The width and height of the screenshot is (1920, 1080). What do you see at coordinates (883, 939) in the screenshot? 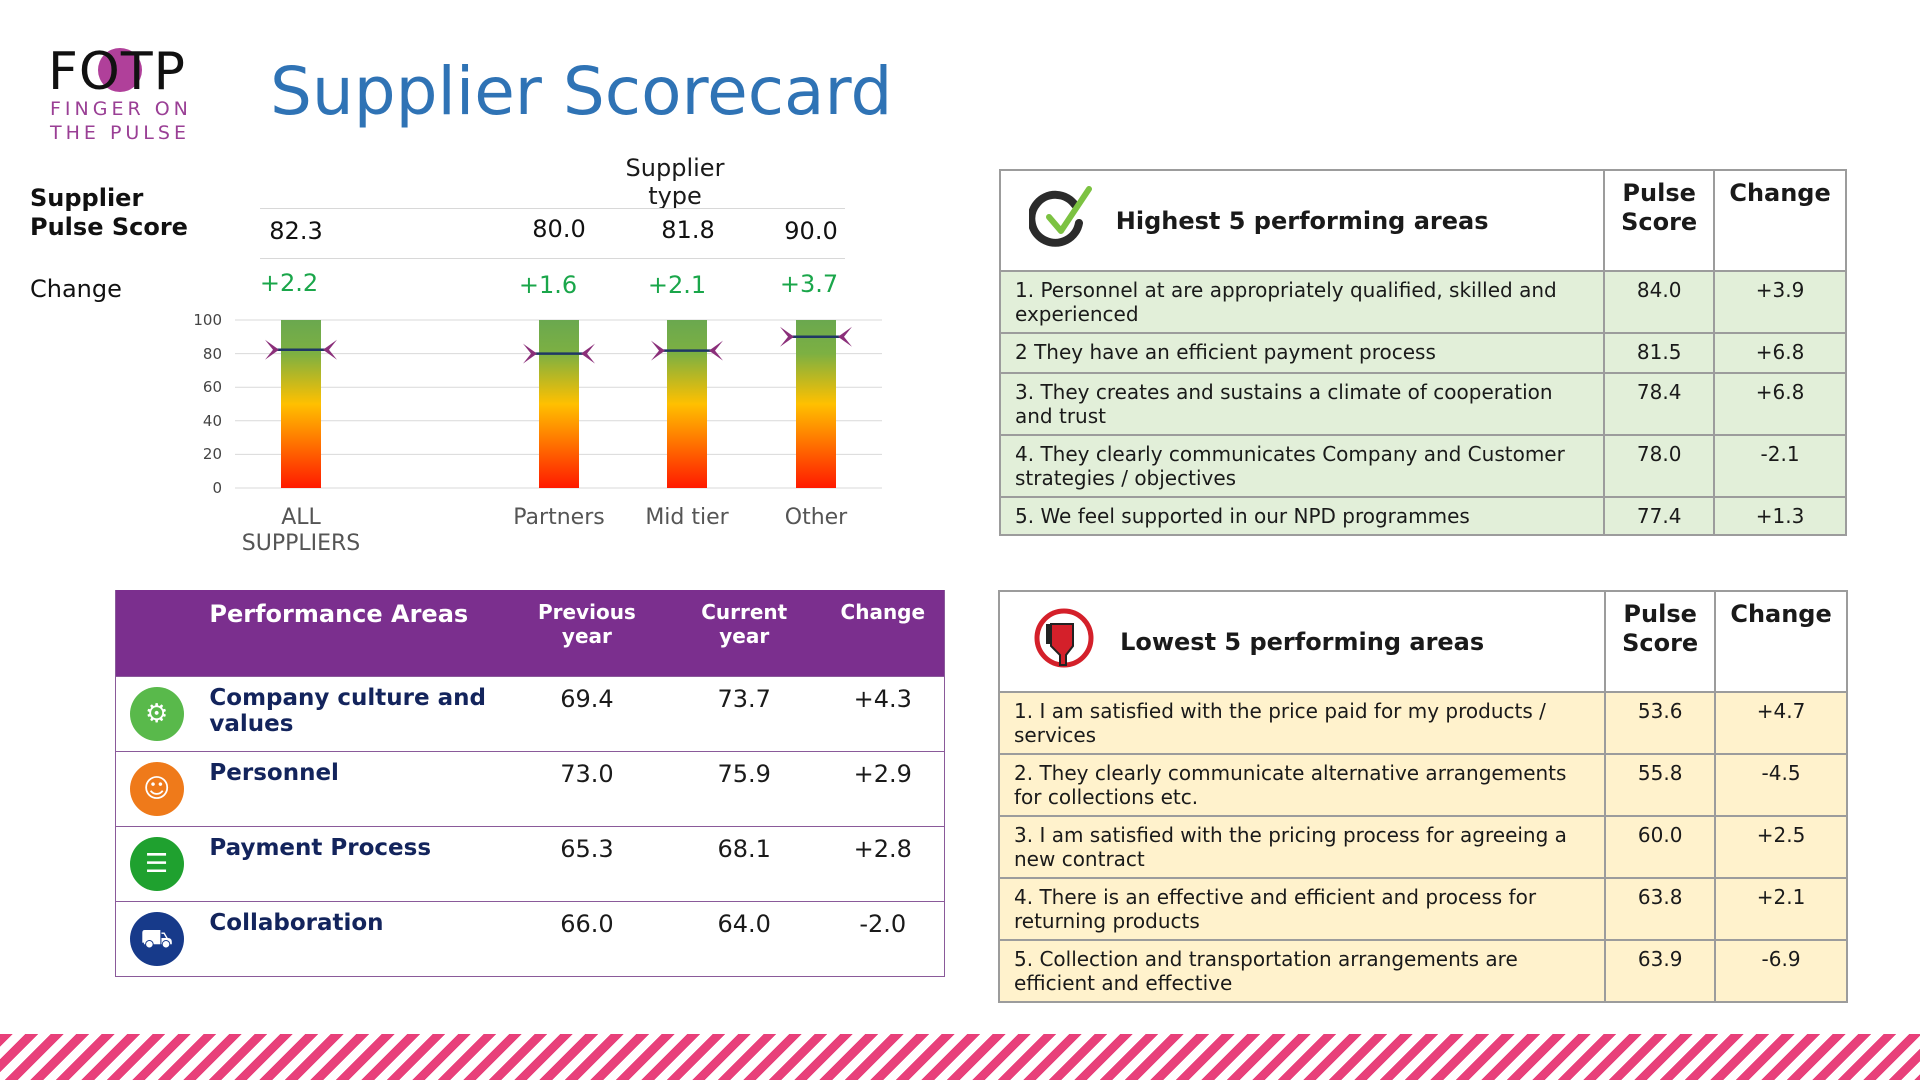
I see `change-value: -2.0` at bounding box center [883, 939].